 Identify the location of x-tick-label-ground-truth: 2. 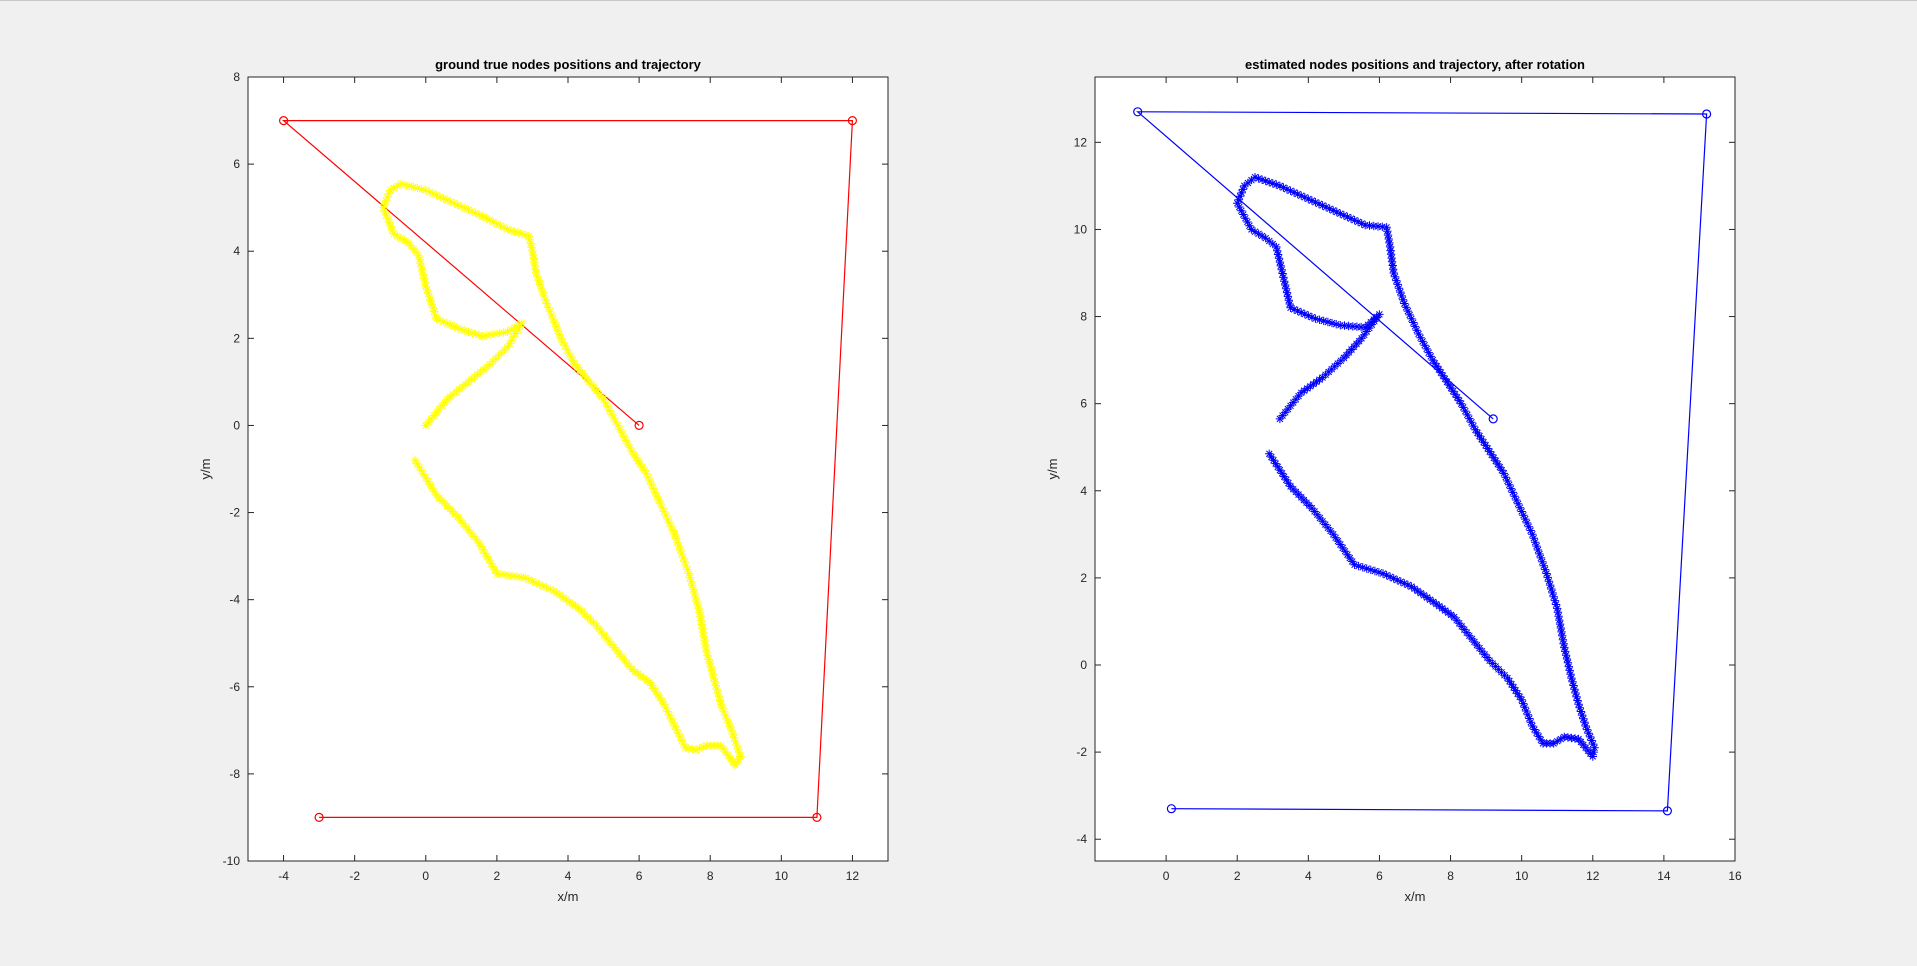
(497, 876).